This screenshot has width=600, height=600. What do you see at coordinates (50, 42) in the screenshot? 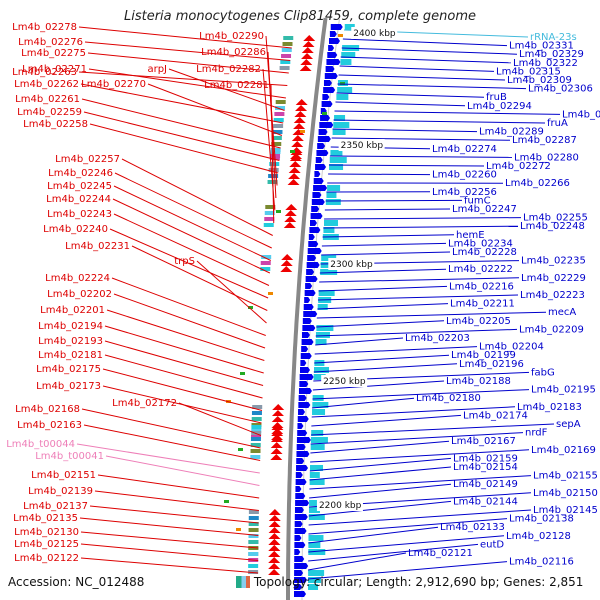
I see `left-gene-label: Lm4b_02276` at bounding box center [50, 42].